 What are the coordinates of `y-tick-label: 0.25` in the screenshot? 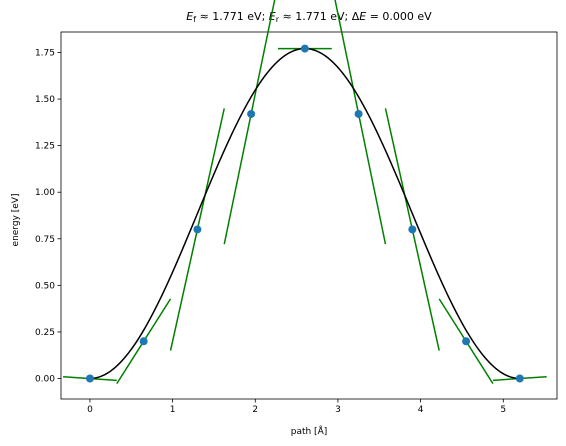 It's located at (45, 333).